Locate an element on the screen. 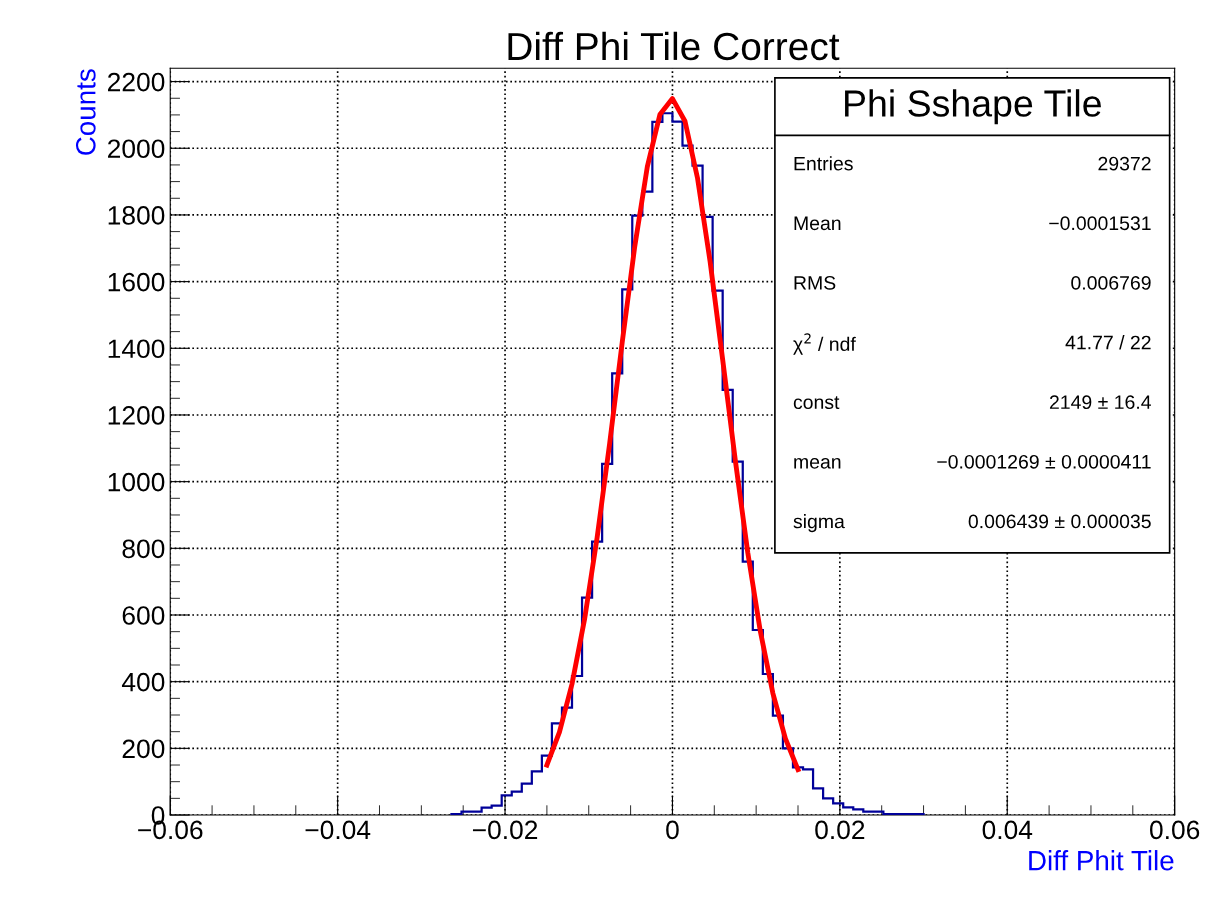 Image resolution: width=1216 pixels, height=898 pixels. y-tick-label: 1600 is located at coordinates (136, 282).